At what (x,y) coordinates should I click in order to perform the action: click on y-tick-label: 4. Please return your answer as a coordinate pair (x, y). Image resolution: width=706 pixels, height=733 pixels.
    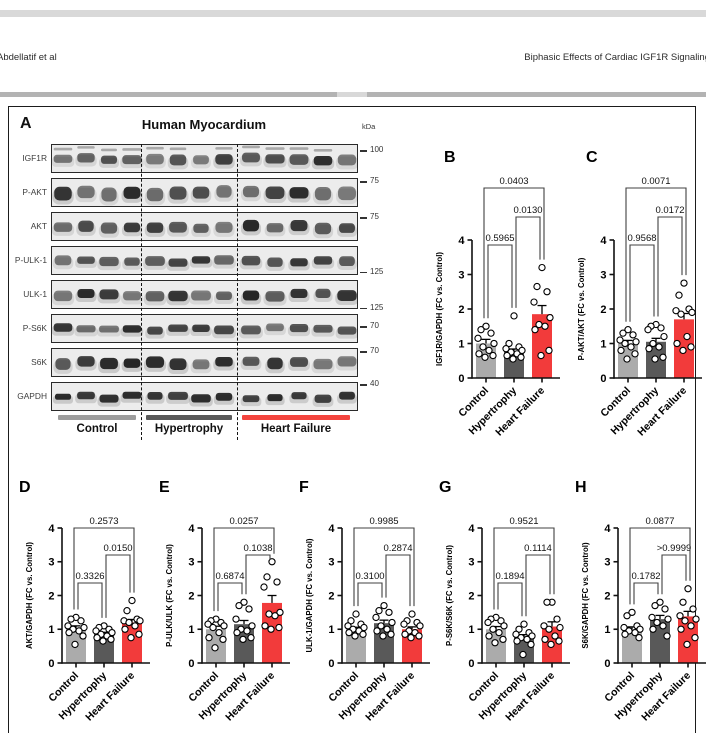
    Looking at the image, I should click on (461, 241).